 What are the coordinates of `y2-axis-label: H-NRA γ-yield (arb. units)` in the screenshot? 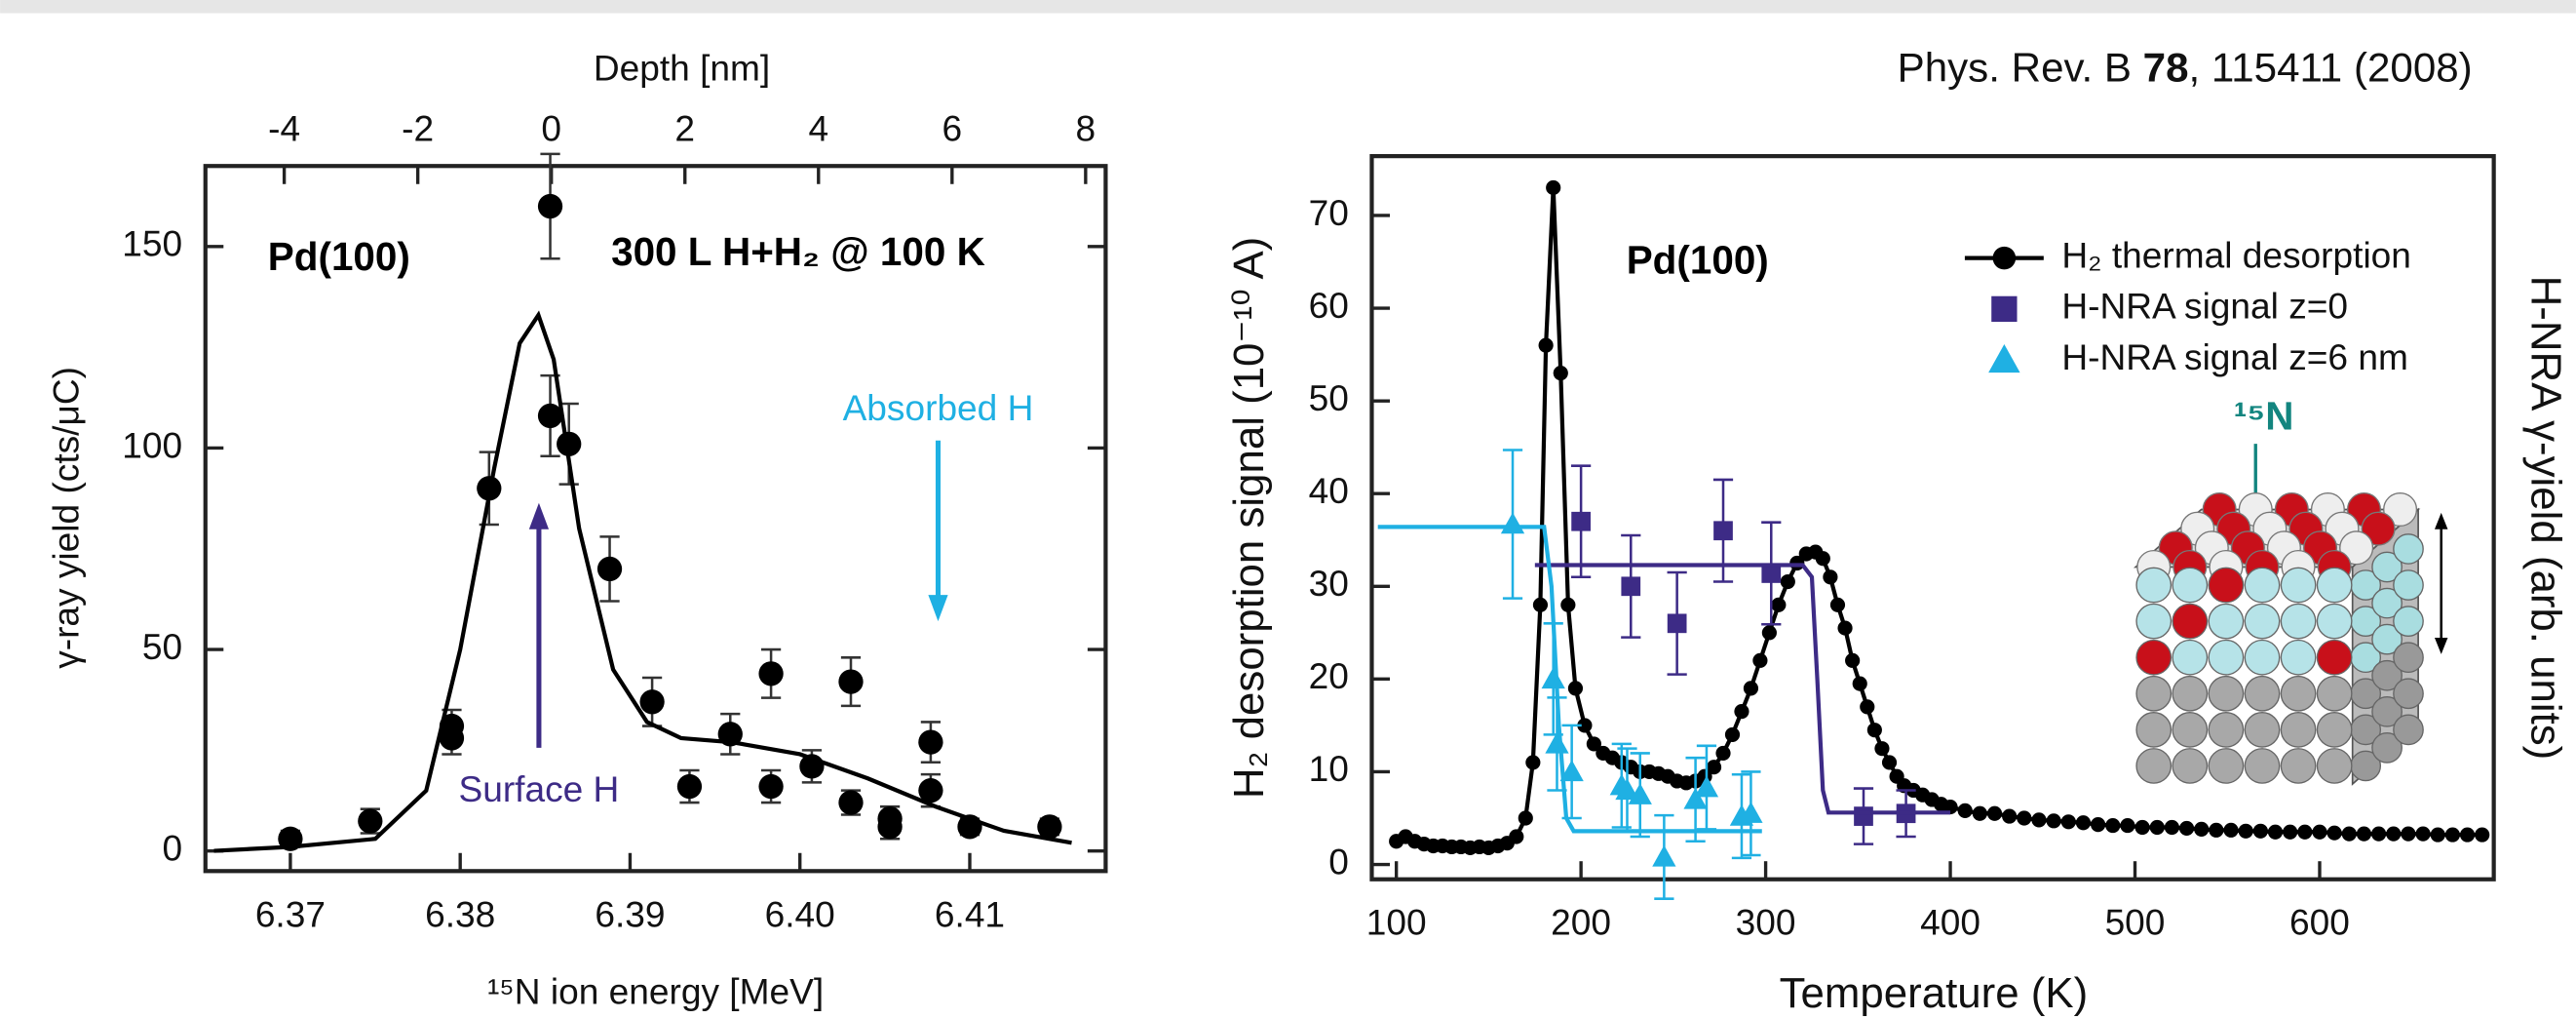 It's located at (2546, 518).